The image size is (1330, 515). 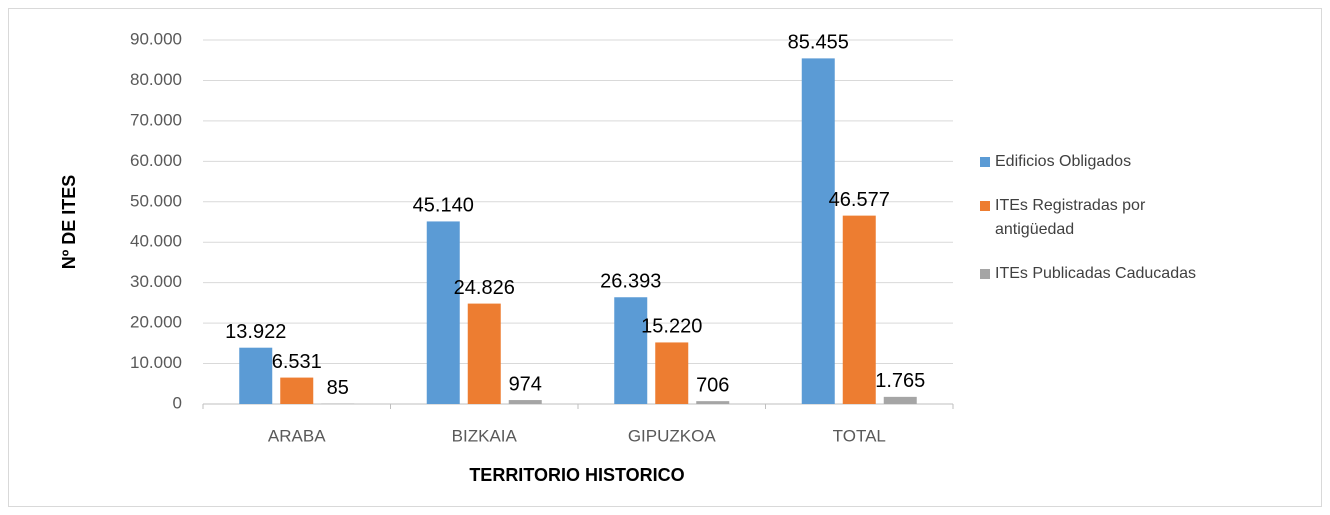 What do you see at coordinates (156, 119) in the screenshot?
I see `y-tick-label: 70.000` at bounding box center [156, 119].